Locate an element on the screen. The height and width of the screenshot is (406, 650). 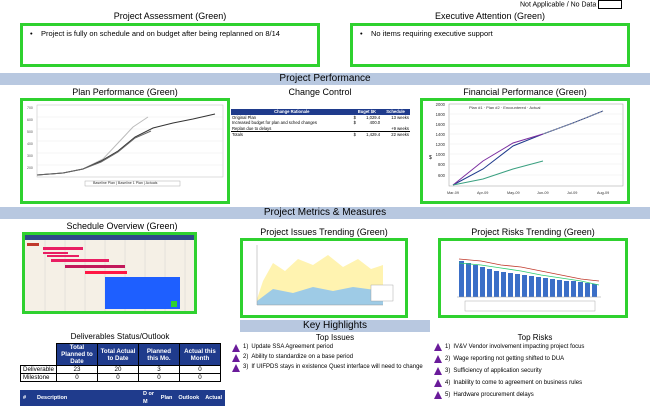
executive-title: Executive Attention (Green) is located at coordinates (490, 16).